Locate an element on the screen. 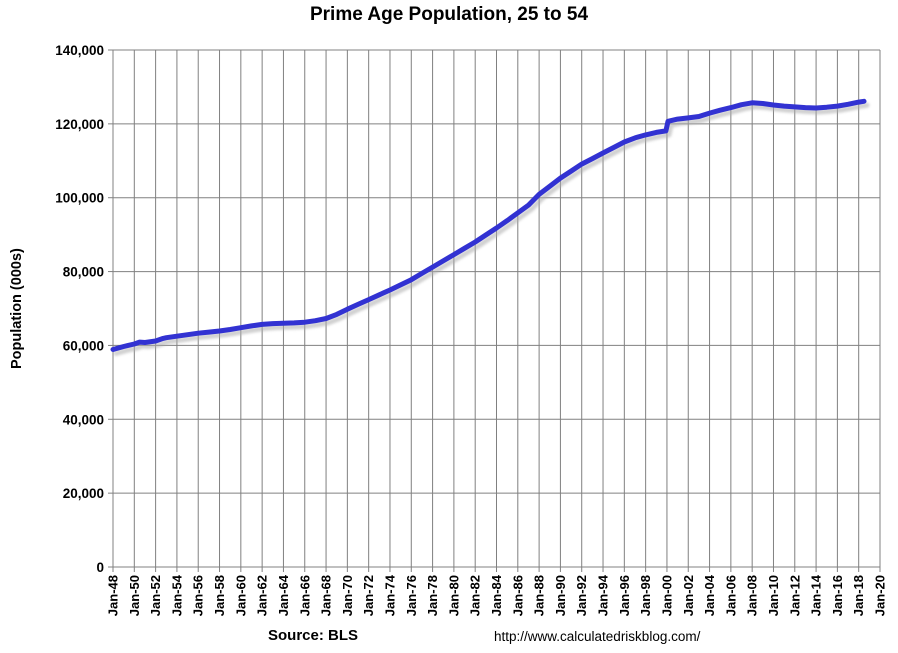 The width and height of the screenshot is (898, 653). x-tick-label: Jan-88 is located at coordinates (539, 595).